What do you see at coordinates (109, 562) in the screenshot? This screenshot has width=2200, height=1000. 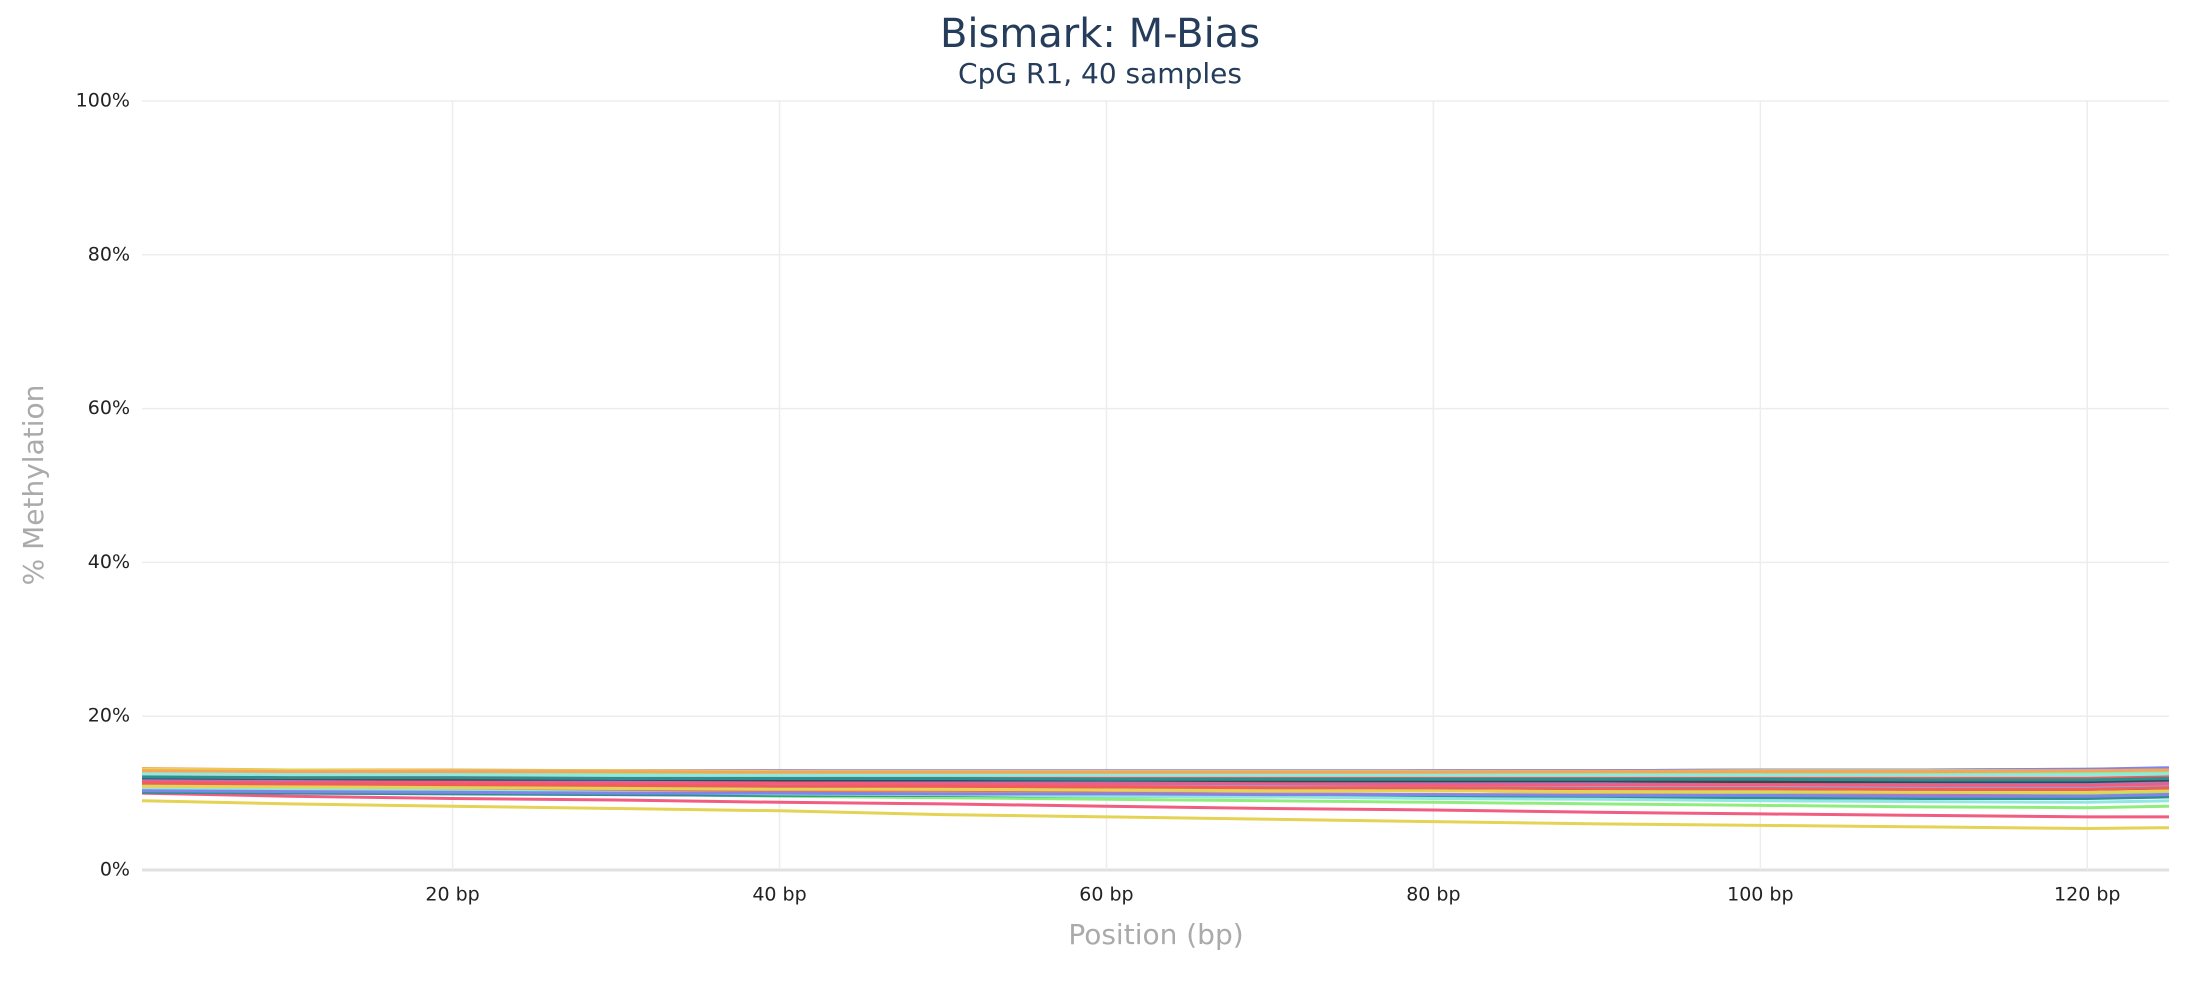 I see `y-tick-label: 40%` at bounding box center [109, 562].